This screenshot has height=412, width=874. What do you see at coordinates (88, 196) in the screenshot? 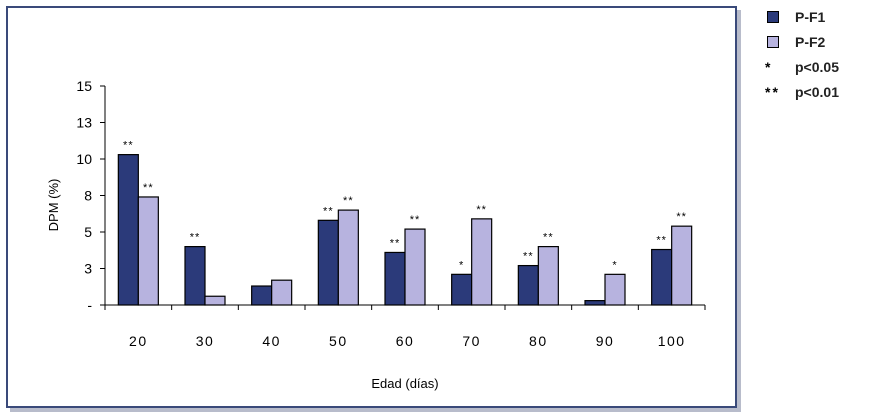
I see `y-tick-label: 8` at bounding box center [88, 196].